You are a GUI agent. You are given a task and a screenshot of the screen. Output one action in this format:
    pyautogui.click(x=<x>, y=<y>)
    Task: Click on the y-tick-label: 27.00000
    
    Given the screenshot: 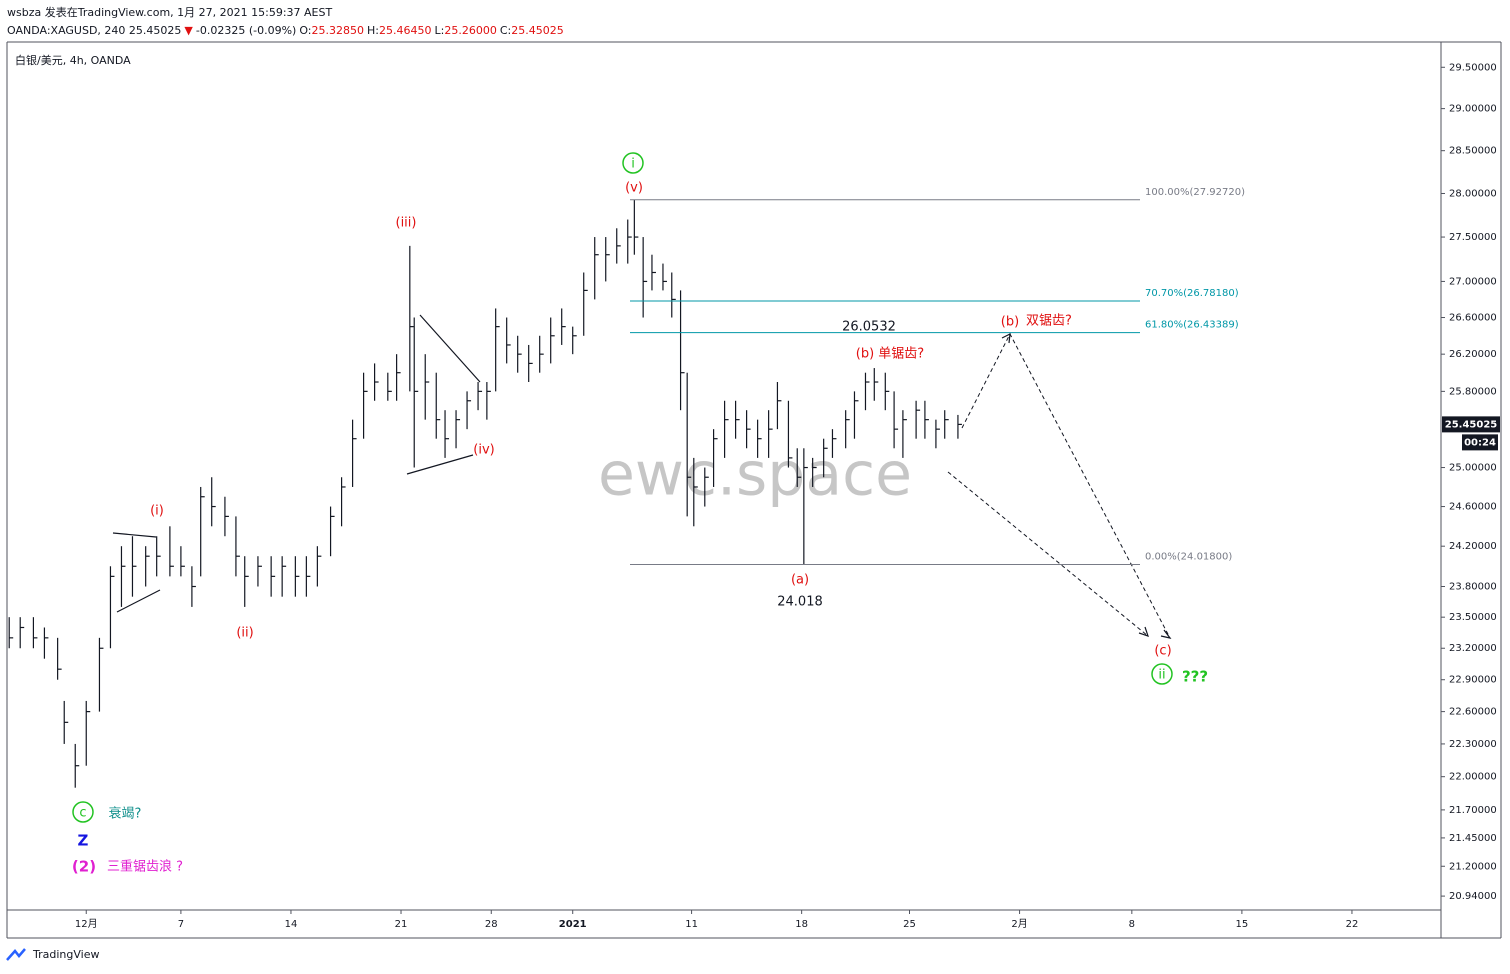 What is the action you would take?
    pyautogui.click(x=1473, y=281)
    